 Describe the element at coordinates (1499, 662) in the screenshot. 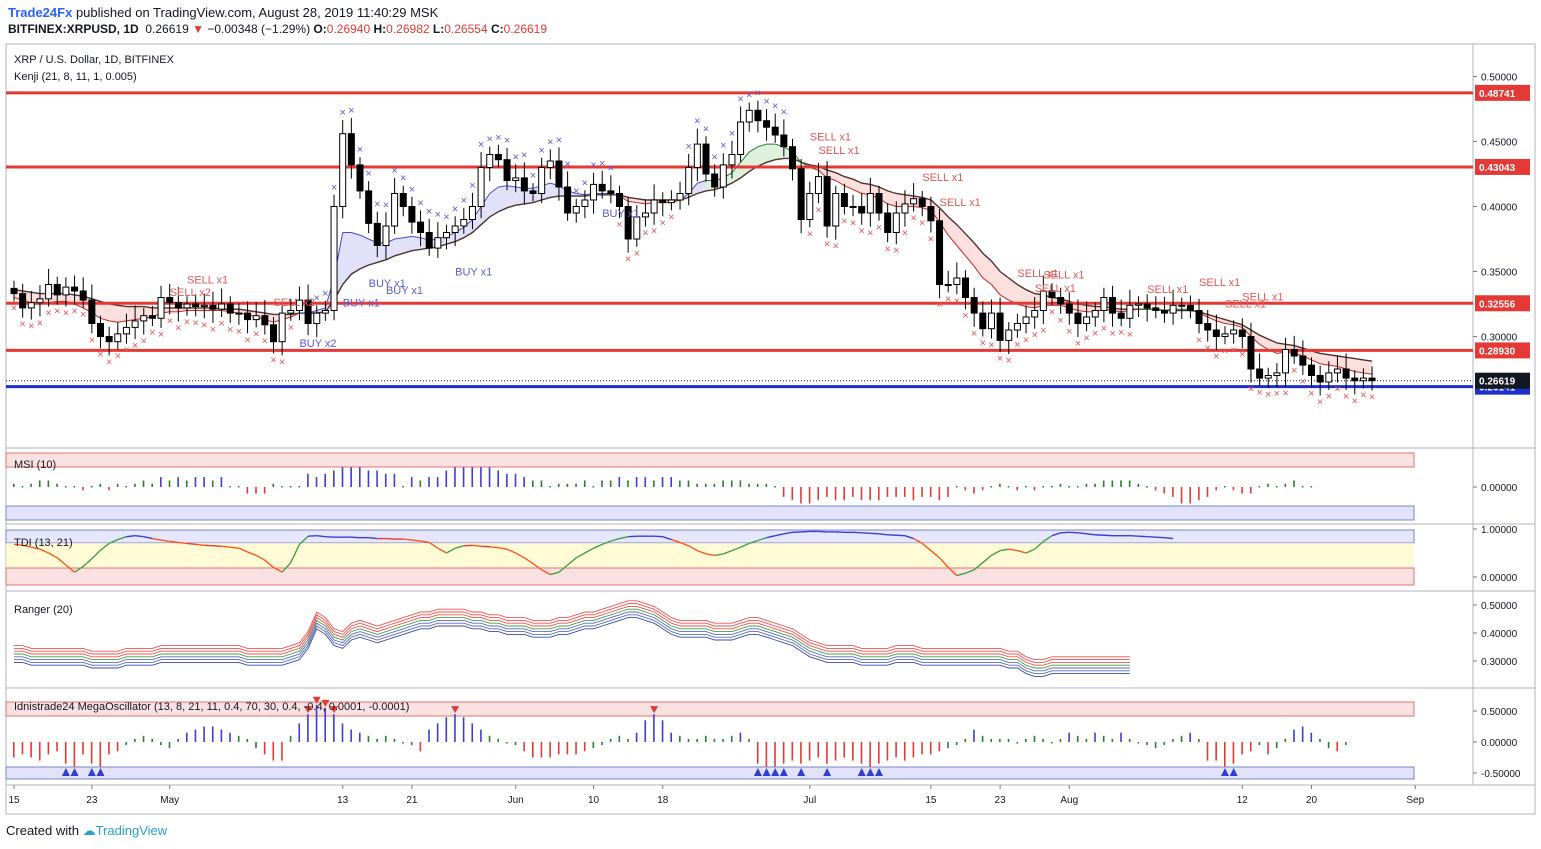

I see `ranger-tick-label: 0.30000` at that location.